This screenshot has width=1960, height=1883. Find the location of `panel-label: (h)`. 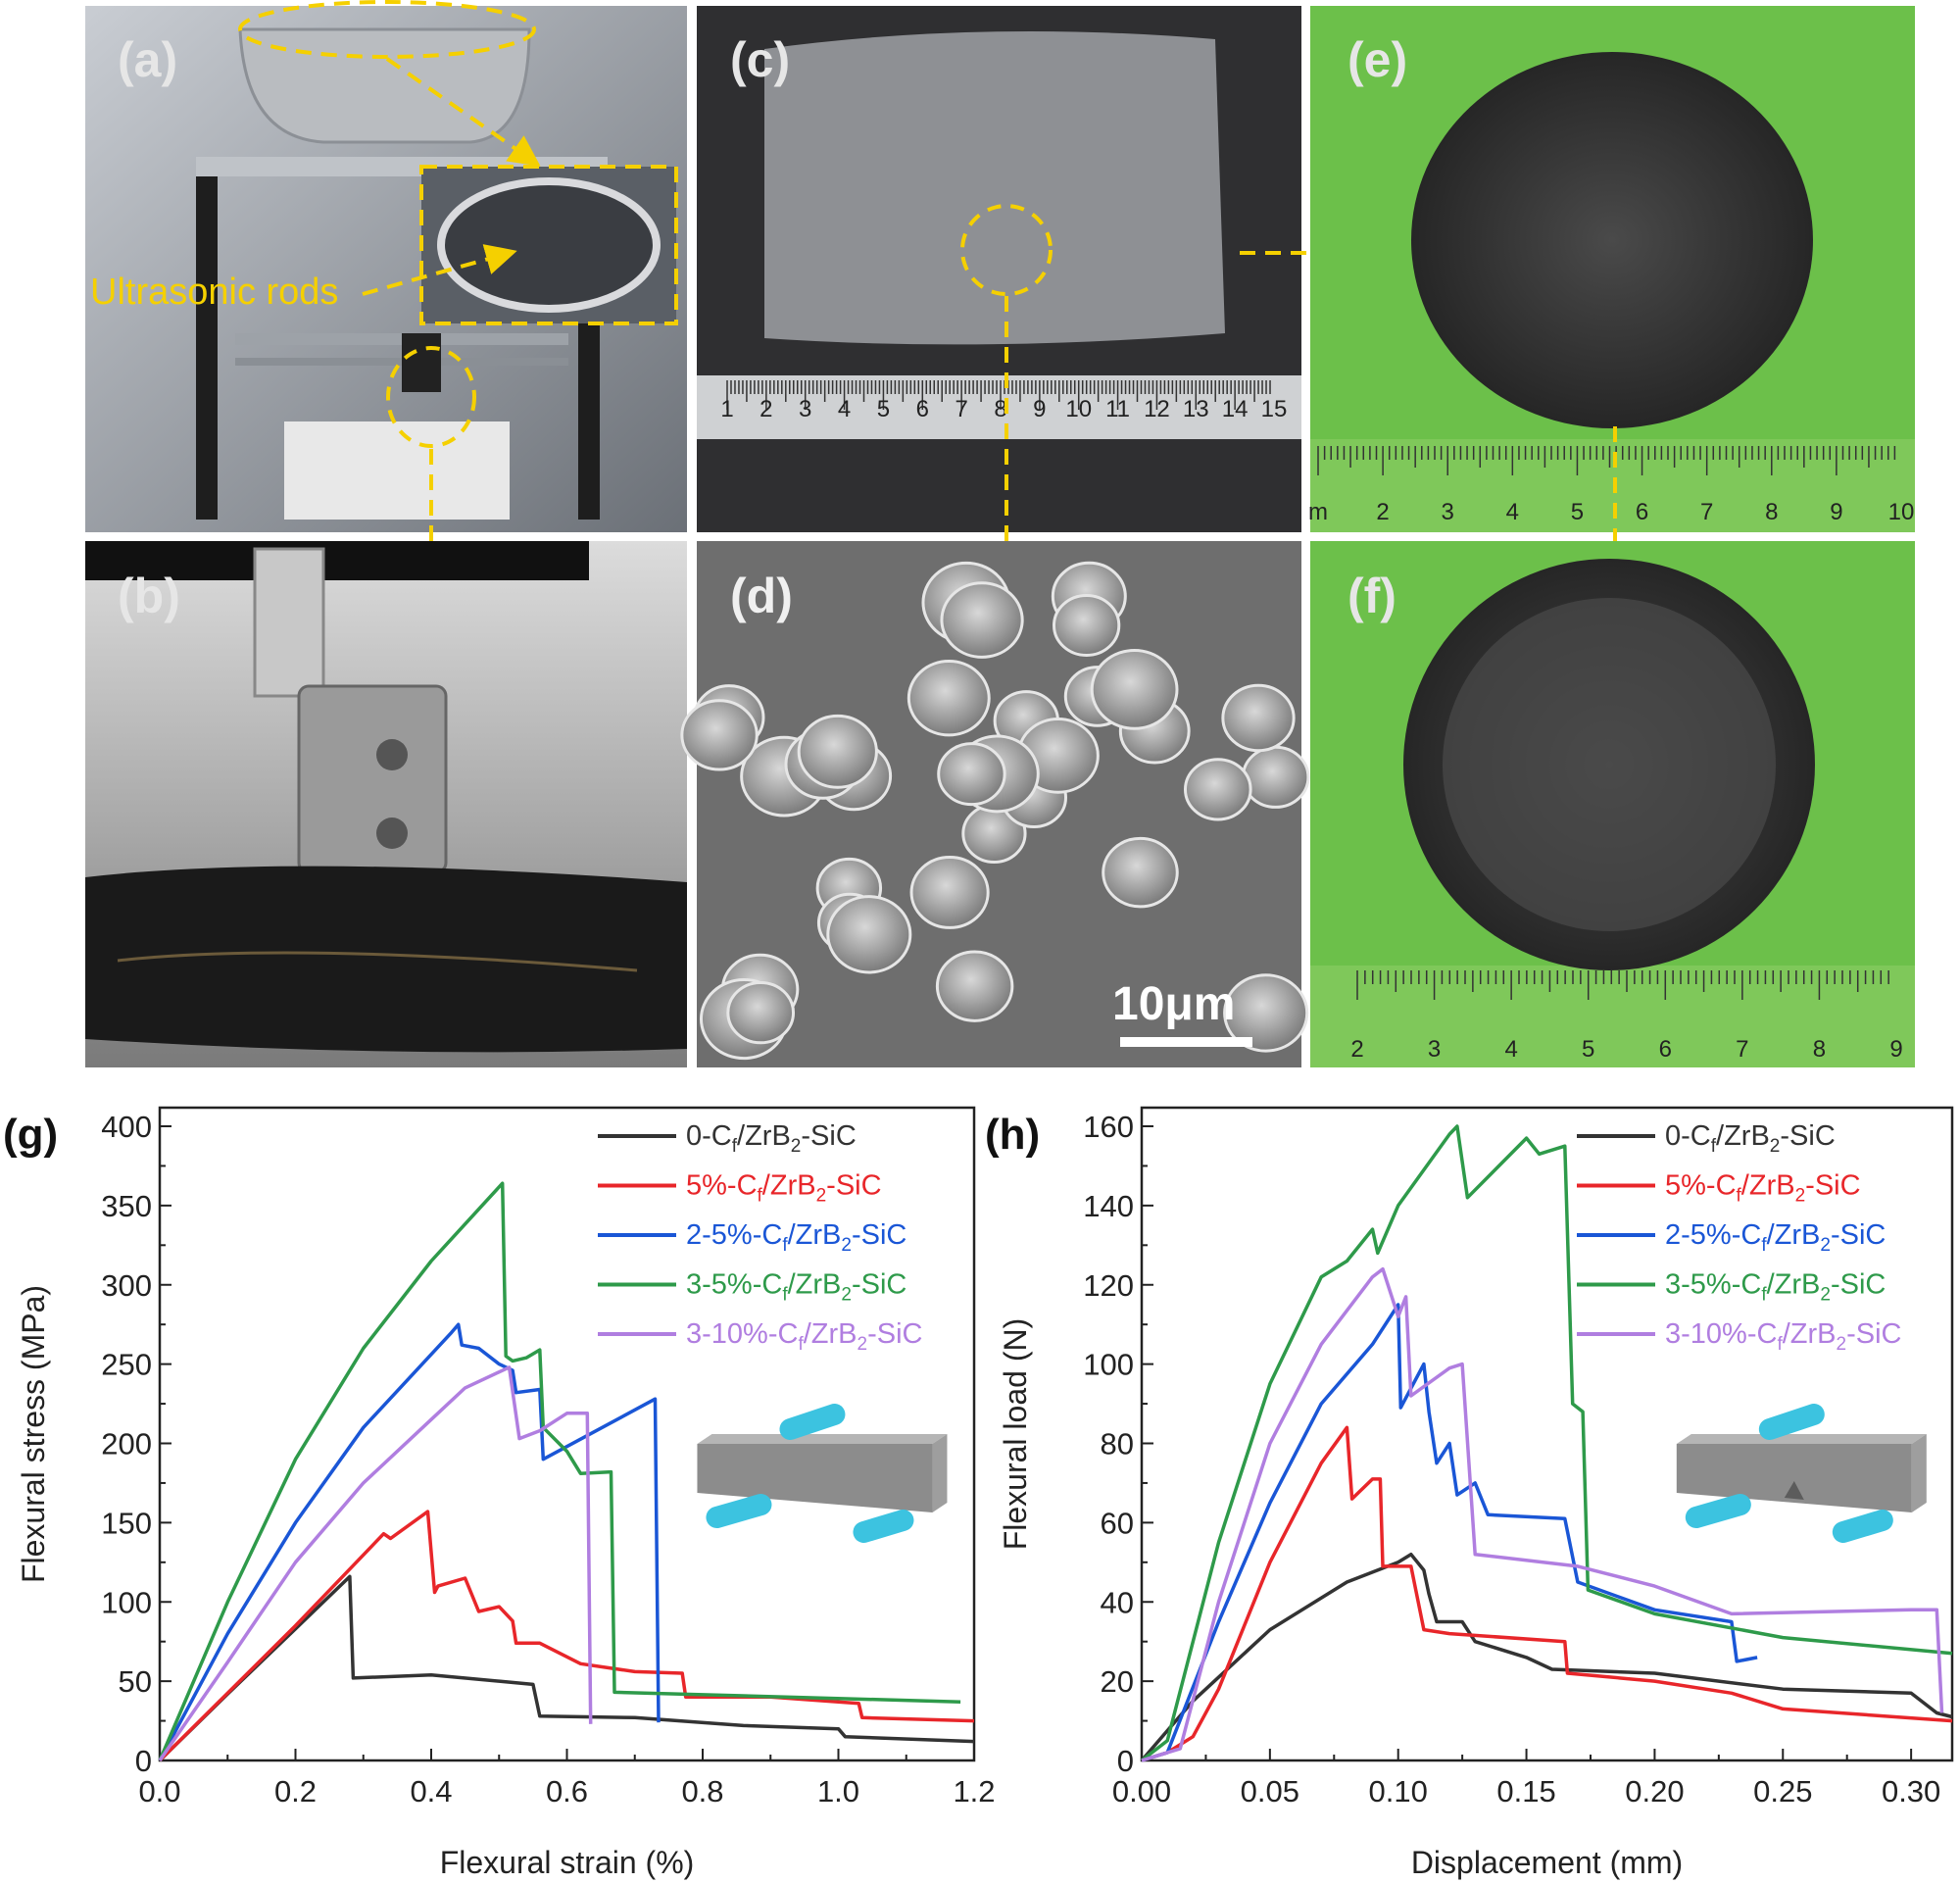

panel-label: (h) is located at coordinates (1012, 1135).